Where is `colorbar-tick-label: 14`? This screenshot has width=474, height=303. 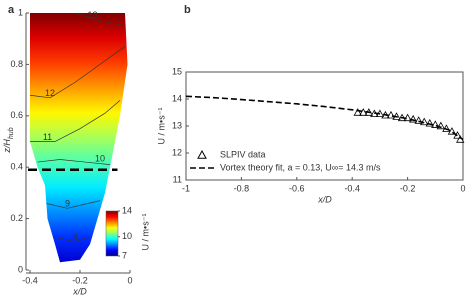
colorbar-tick-label: 14 is located at coordinates (127, 210).